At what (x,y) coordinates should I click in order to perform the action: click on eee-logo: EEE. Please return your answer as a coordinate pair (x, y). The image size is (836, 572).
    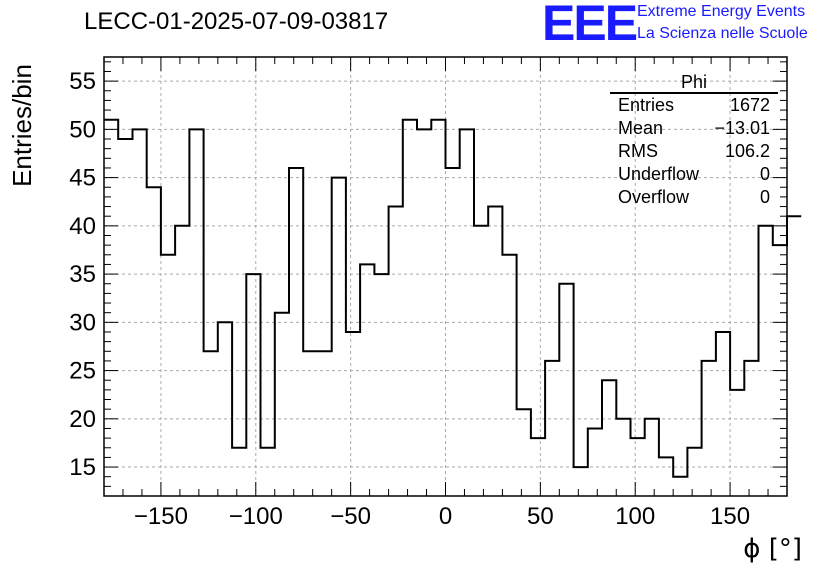
    Looking at the image, I should click on (590, 25).